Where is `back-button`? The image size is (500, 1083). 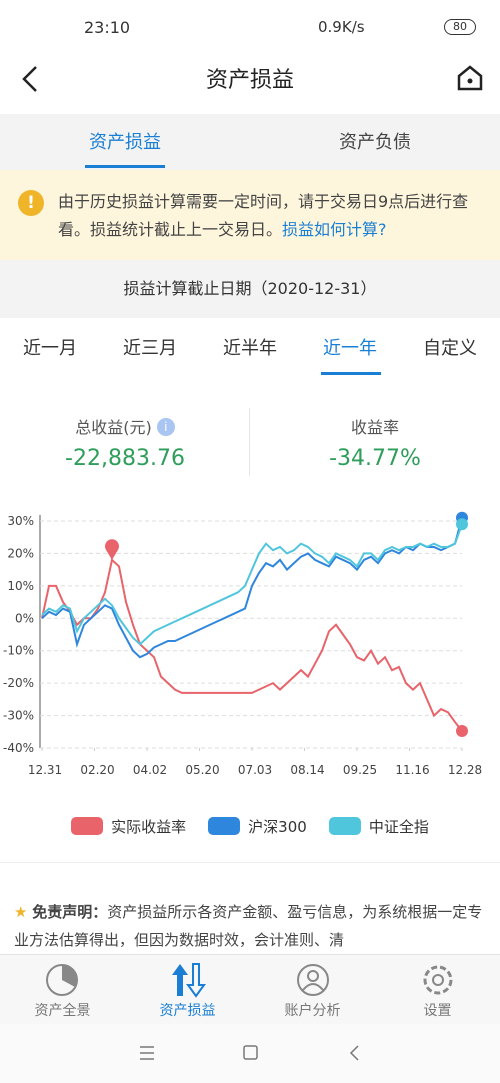 back-button is located at coordinates (31, 79).